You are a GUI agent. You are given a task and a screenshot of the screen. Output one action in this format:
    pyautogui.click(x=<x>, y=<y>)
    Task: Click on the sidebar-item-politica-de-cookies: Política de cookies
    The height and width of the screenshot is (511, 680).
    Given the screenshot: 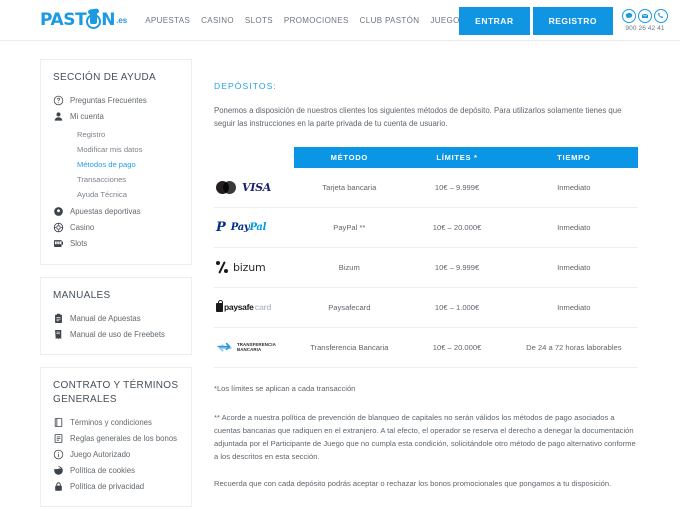 What is the action you would take?
    pyautogui.click(x=116, y=470)
    